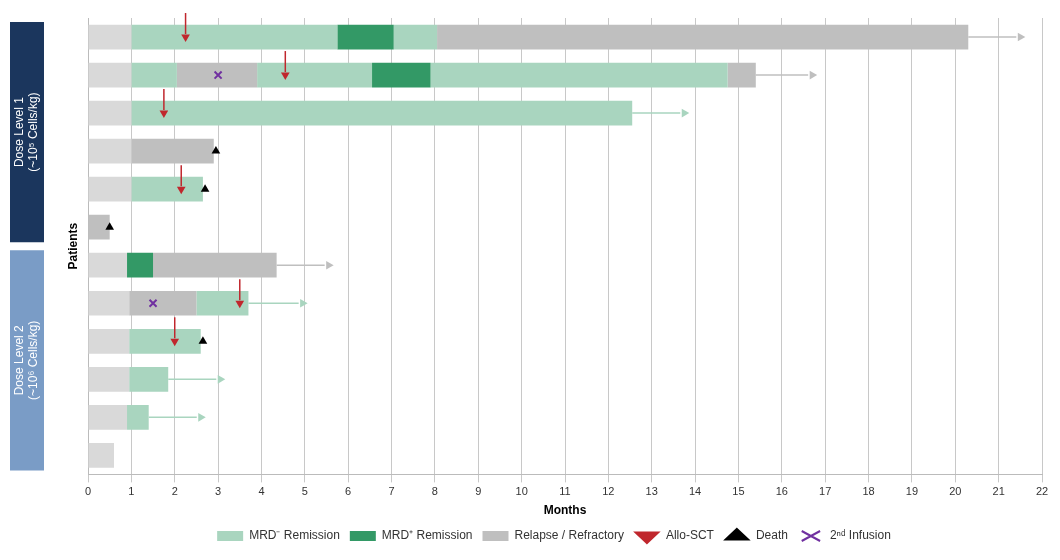 The width and height of the screenshot is (1060, 560). Describe the element at coordinates (348, 491) in the screenshot. I see `x-tick-label: 6` at that location.